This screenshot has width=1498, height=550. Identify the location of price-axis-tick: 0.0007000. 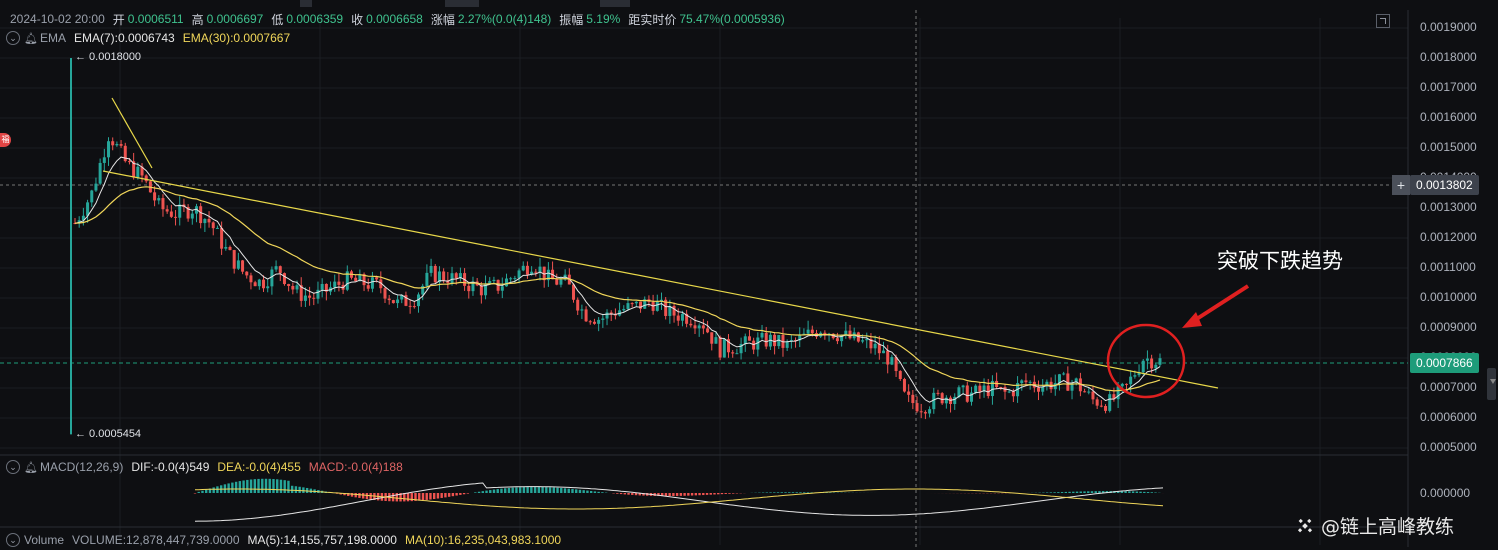
(1448, 387).